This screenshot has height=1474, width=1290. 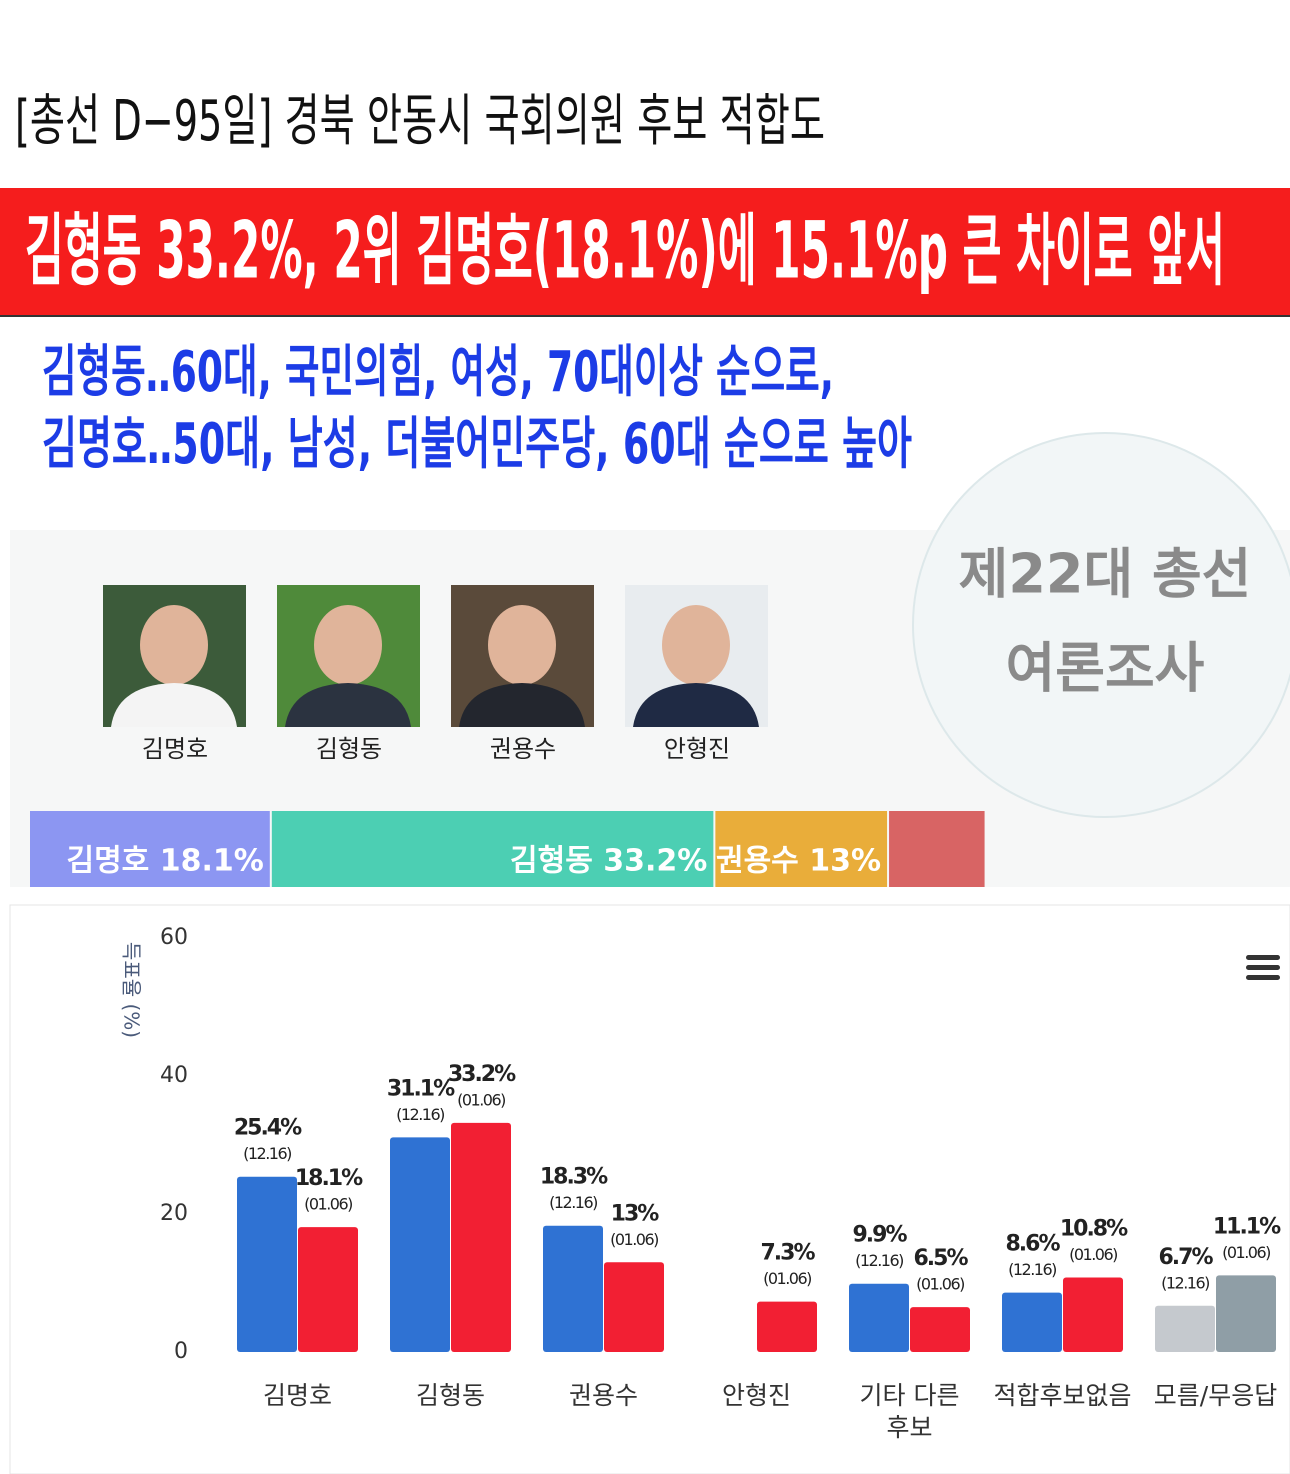 What do you see at coordinates (1032, 1244) in the screenshot?
I see `value-label: 8.6%` at bounding box center [1032, 1244].